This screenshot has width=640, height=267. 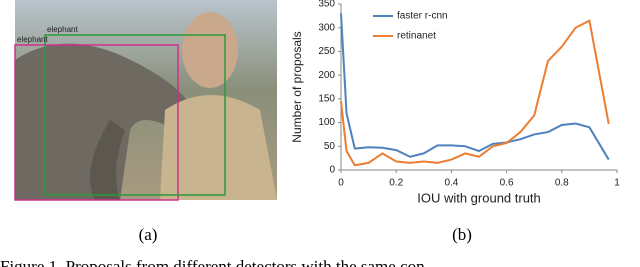 What do you see at coordinates (326, 75) in the screenshot?
I see `y-tick-label: 200` at bounding box center [326, 75].